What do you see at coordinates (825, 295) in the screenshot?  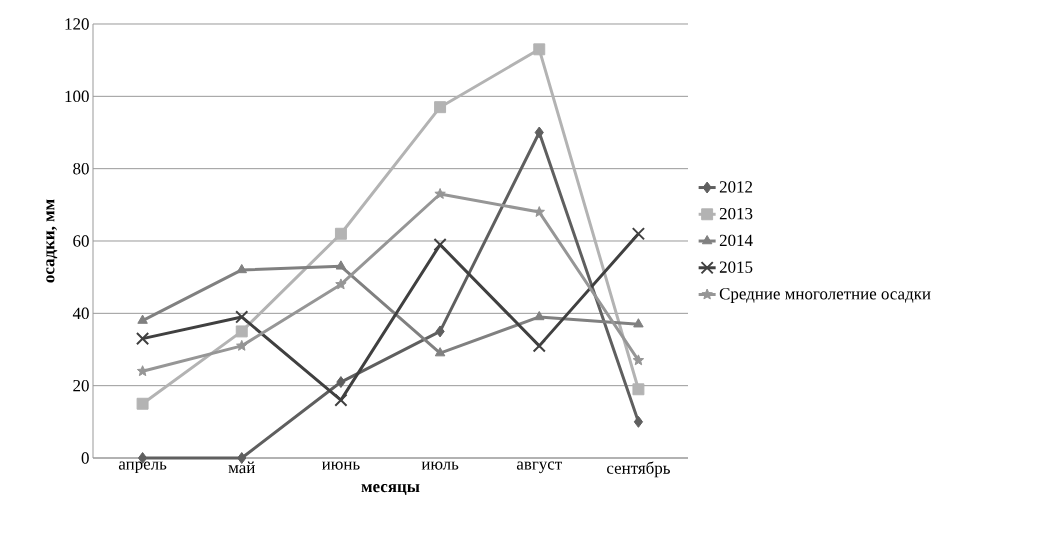 I see `legend-label: Средние многолетние осадки` at bounding box center [825, 295].